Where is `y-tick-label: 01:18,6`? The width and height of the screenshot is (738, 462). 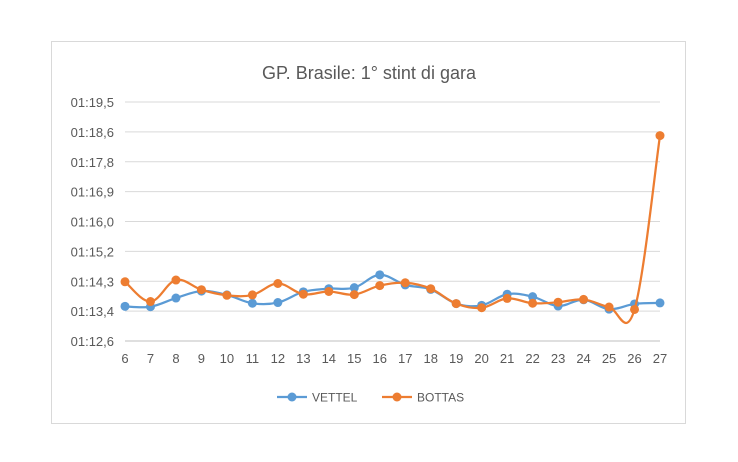 y-tick-label: 01:18,6 is located at coordinates (92, 132).